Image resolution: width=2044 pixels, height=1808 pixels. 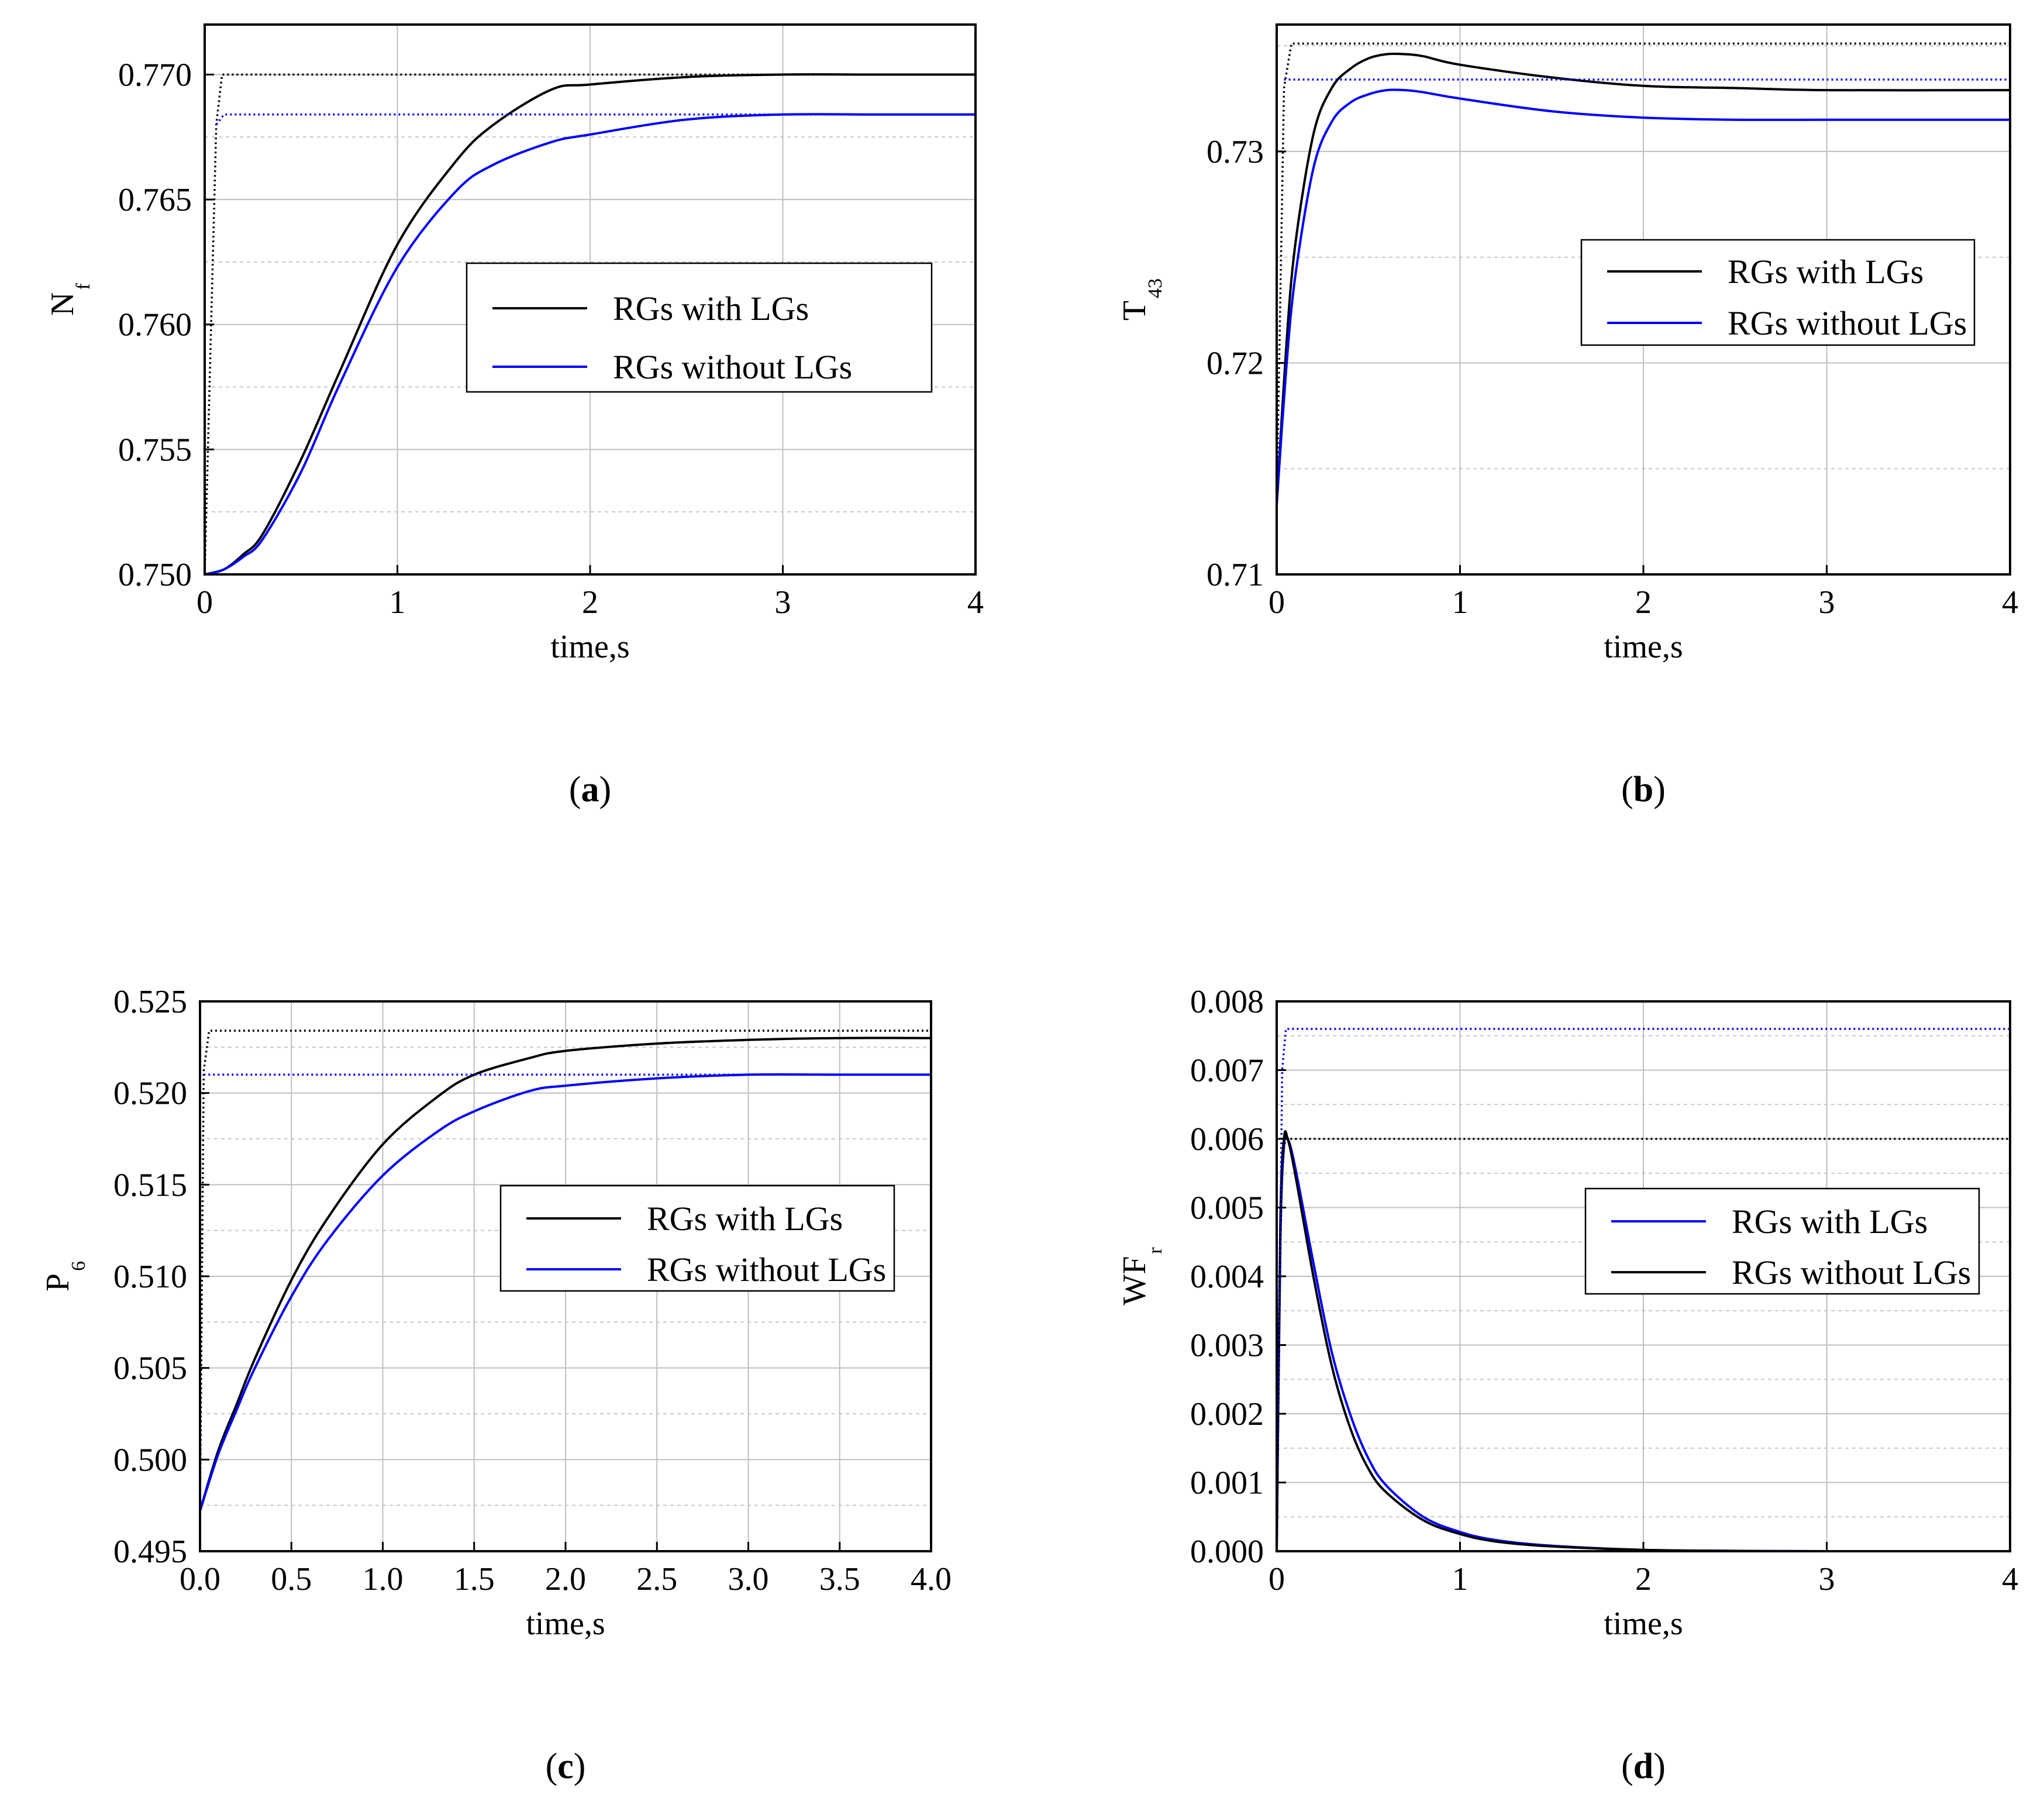 I want to click on y-tick-label: 0.73, so click(x=1235, y=152).